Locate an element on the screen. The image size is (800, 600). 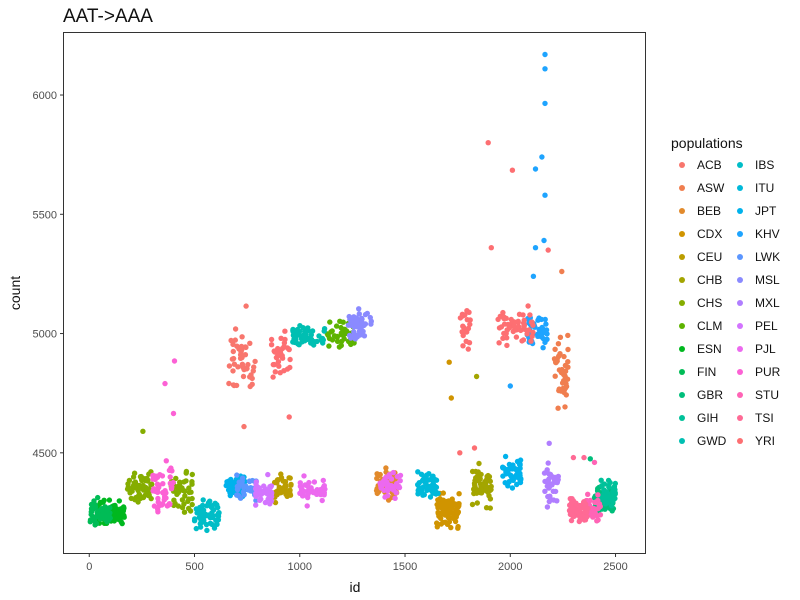
point-stu is located at coordinates (597, 521).